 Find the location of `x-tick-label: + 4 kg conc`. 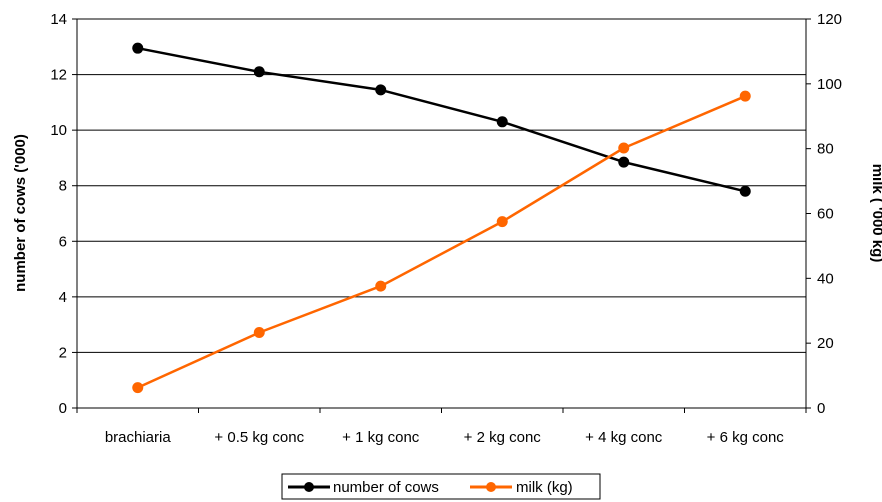

x-tick-label: + 4 kg conc is located at coordinates (624, 437).